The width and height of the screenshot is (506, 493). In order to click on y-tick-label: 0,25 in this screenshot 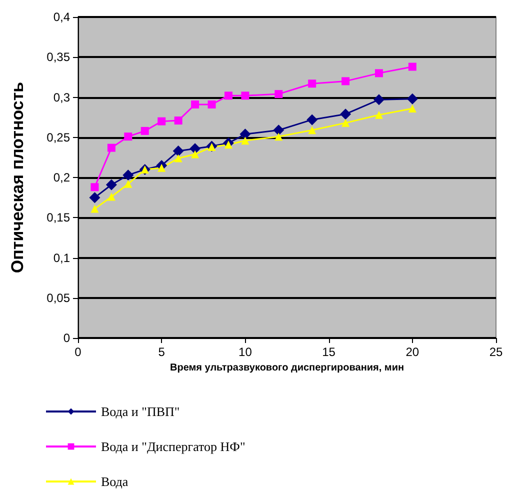, I will do `click(58, 137)`.